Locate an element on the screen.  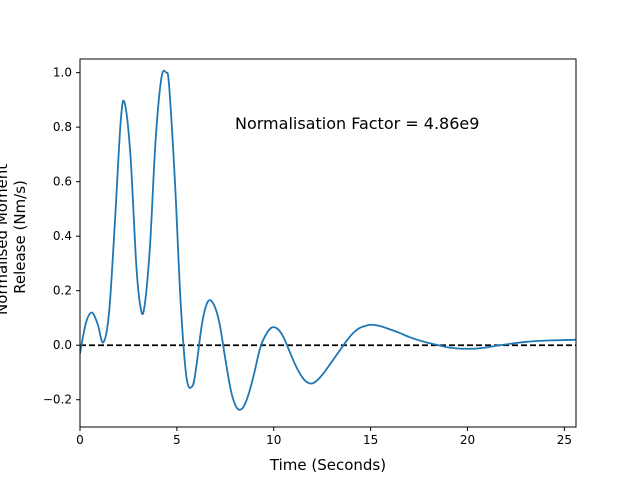
y-tick-label: 0.4 is located at coordinates (62, 236).